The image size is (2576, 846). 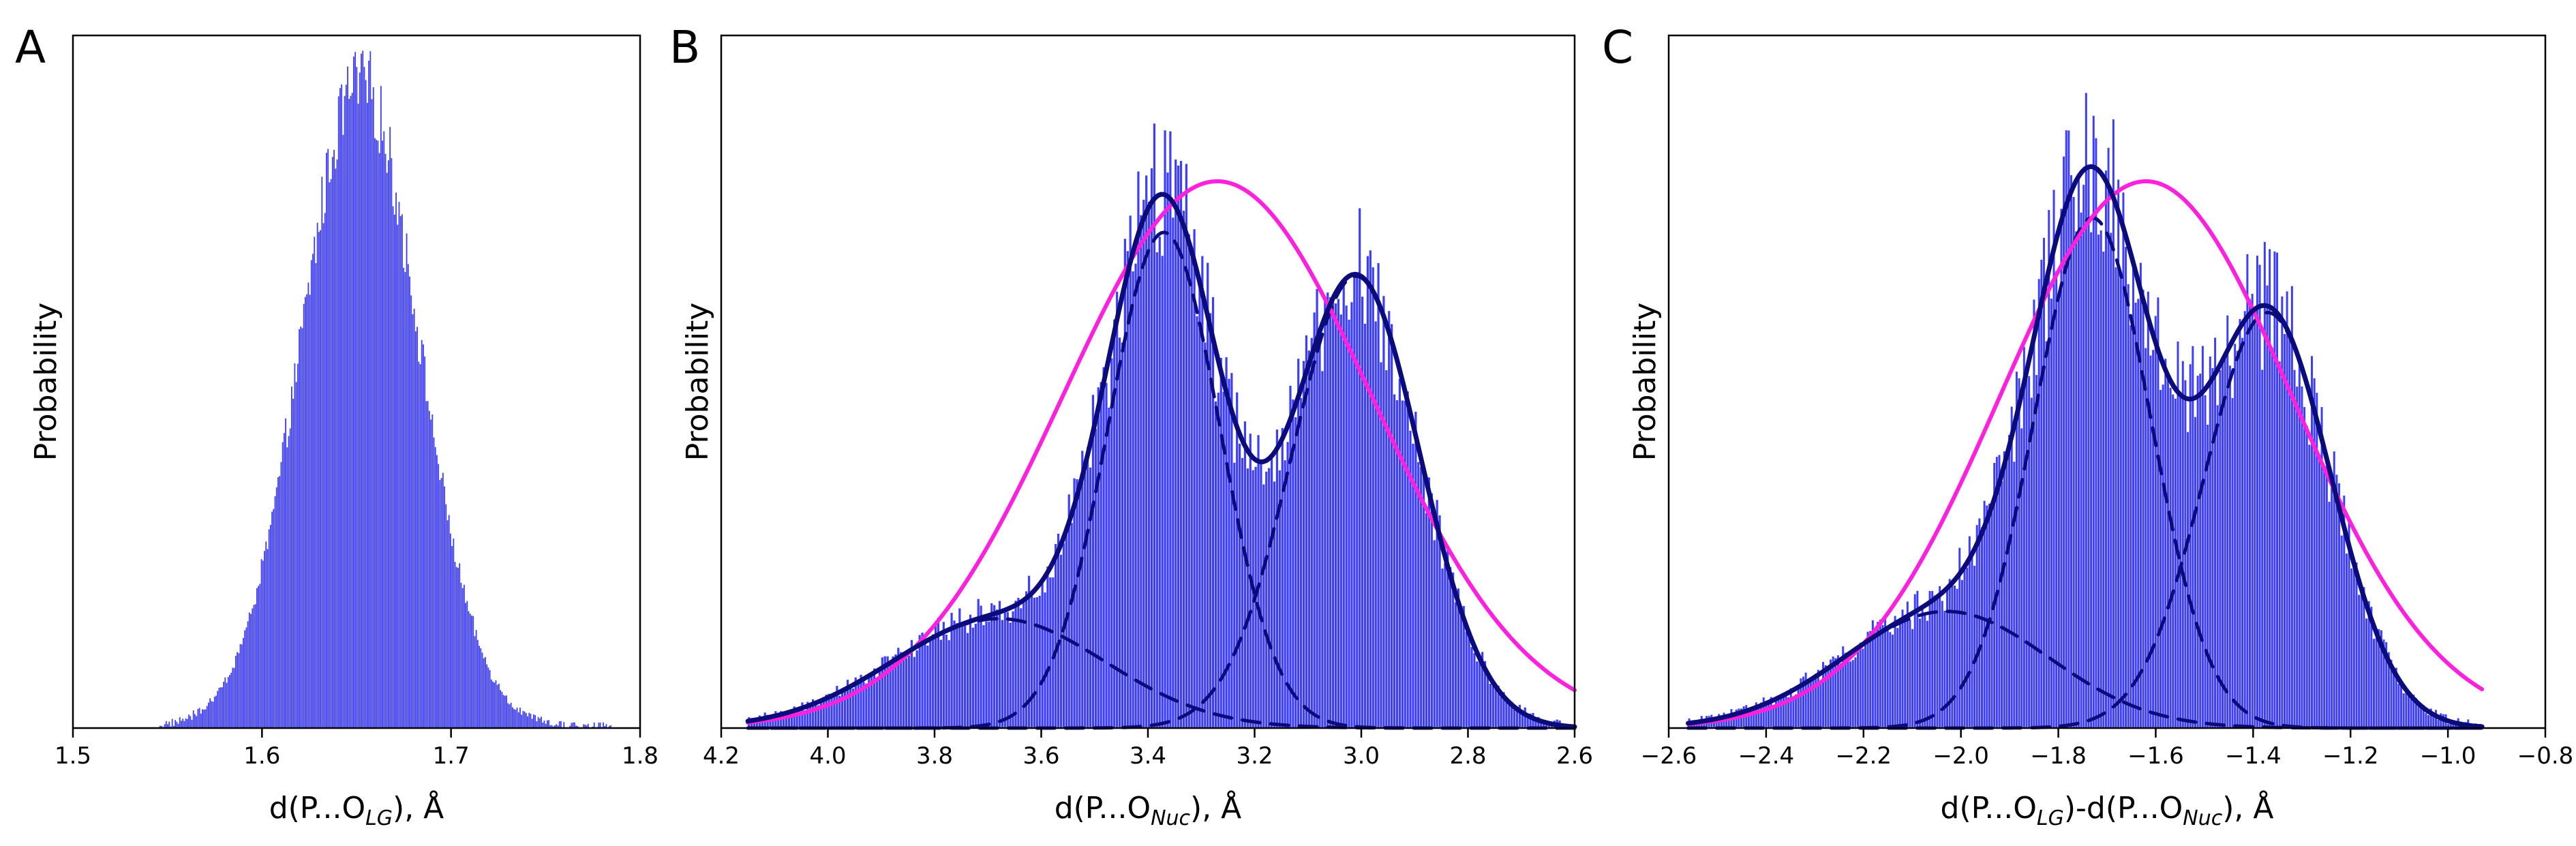 I want to click on panel-c-x-label: d(P...OLG)-d(P...ONuc), Å, so click(x=2107, y=809).